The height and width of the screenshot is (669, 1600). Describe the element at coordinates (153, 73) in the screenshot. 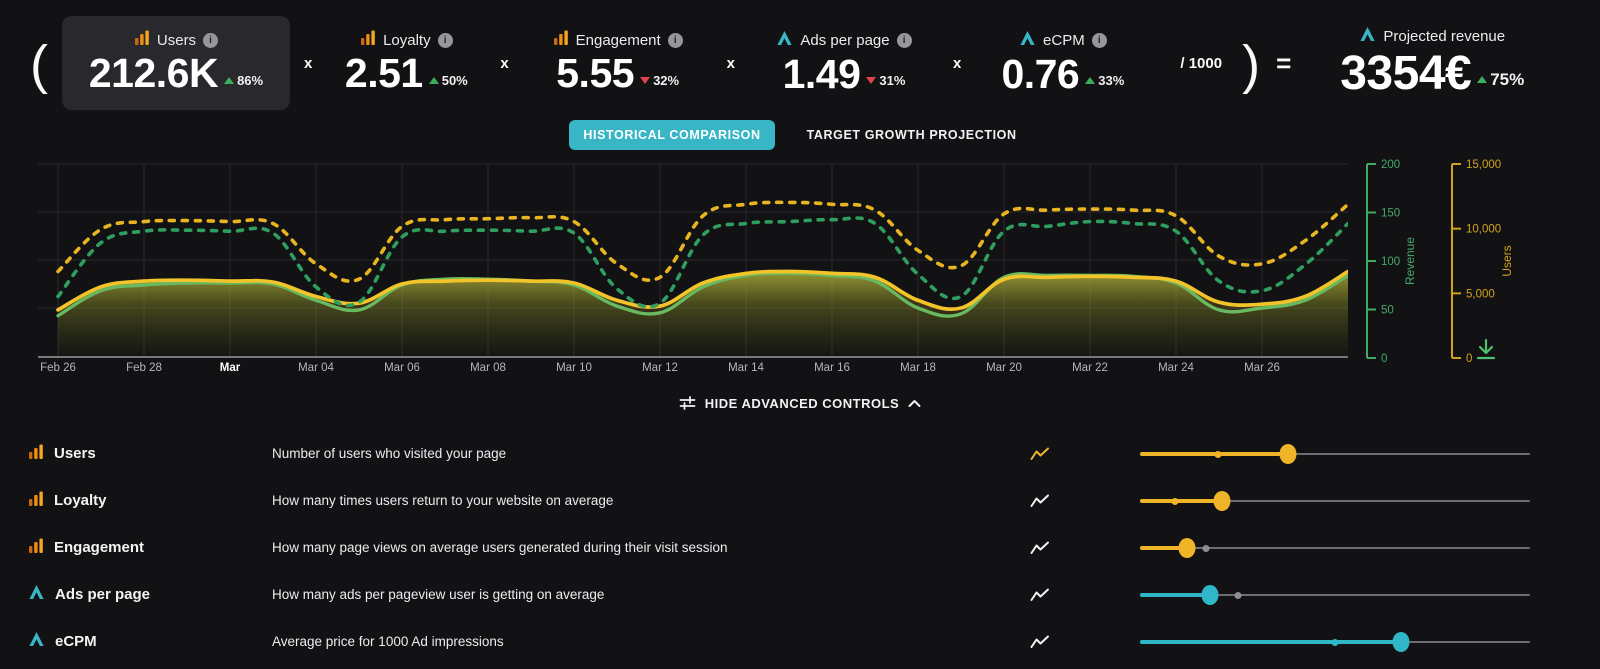

I see `metric-value: 212.6K` at that location.